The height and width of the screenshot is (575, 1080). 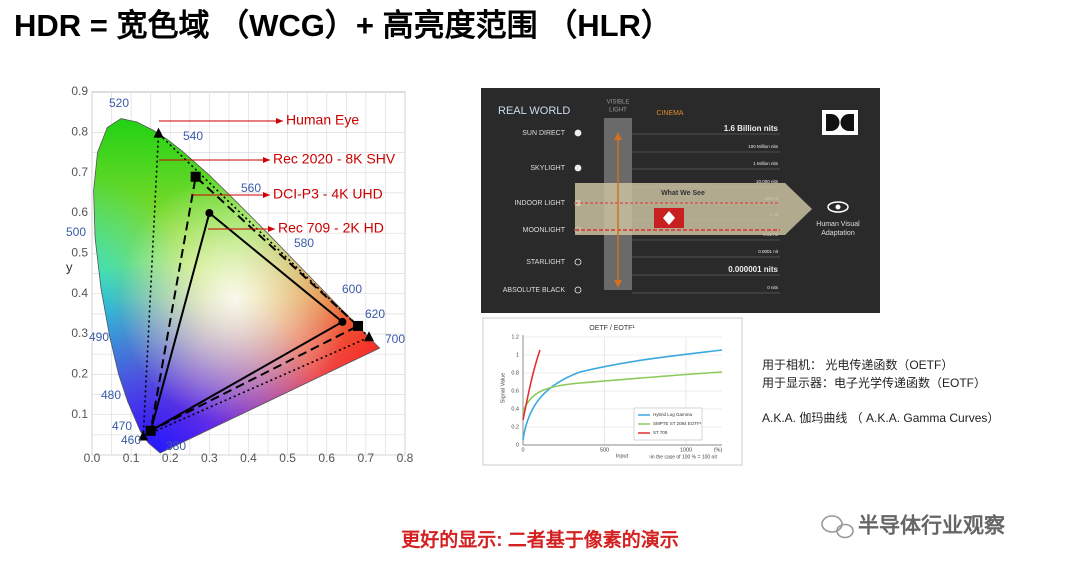 What do you see at coordinates (544, 133) in the screenshot?
I see `source-label: SUN DIRECT` at bounding box center [544, 133].